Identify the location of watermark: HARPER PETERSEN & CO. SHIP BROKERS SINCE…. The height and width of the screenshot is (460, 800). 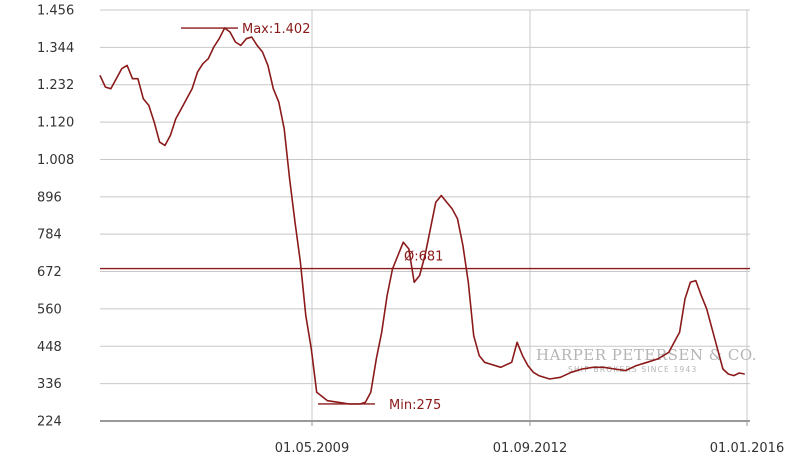
(646, 360).